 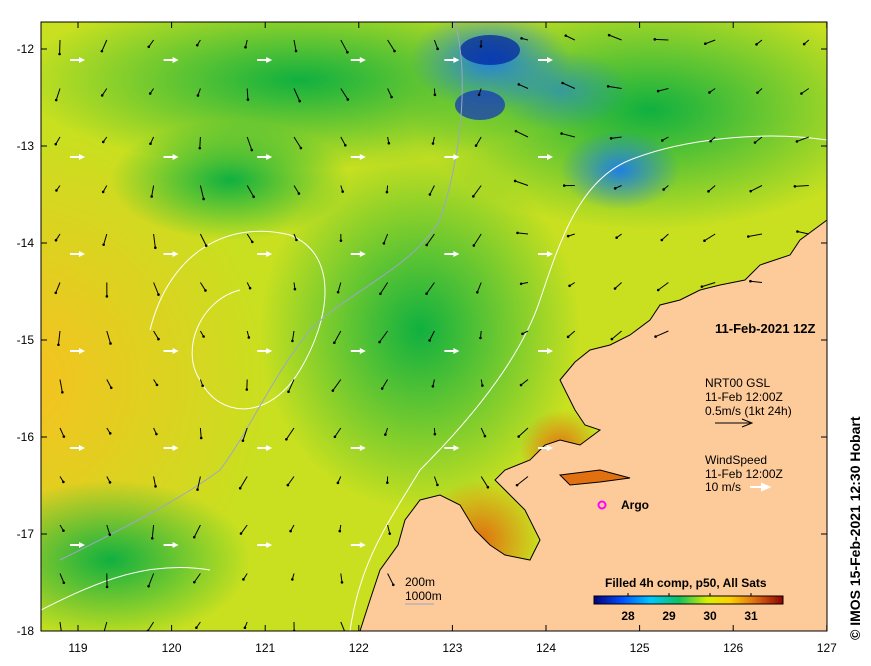 What do you see at coordinates (723, 487) in the screenshot?
I see `wind-legend-line3: 10 m/s` at bounding box center [723, 487].